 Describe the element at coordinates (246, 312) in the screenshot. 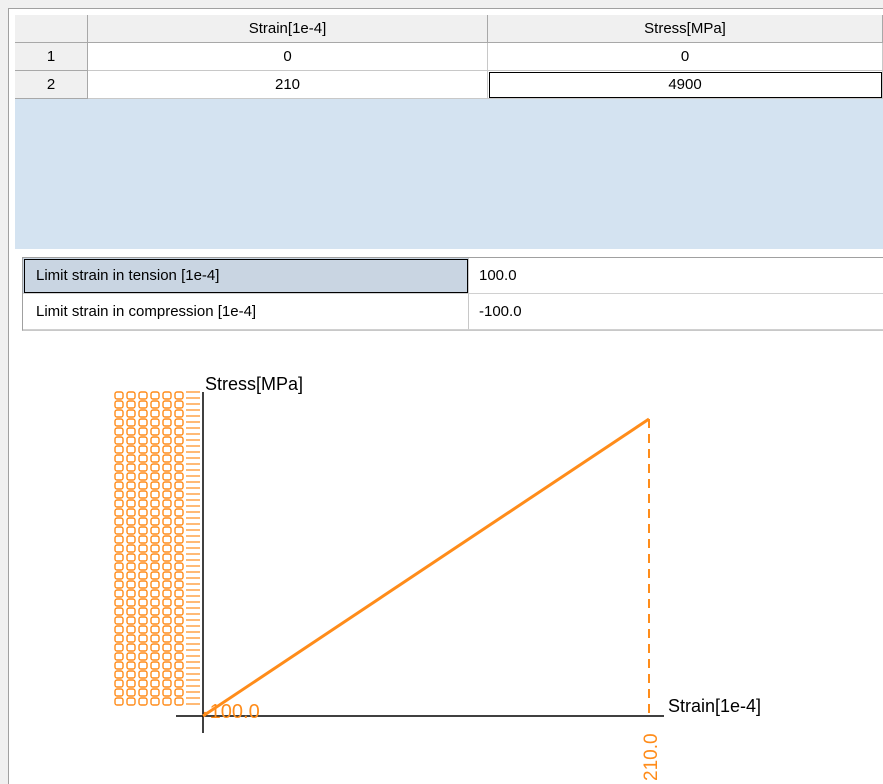

I see `limit-compression-label: Limit strain in compression [1e-4]` at that location.